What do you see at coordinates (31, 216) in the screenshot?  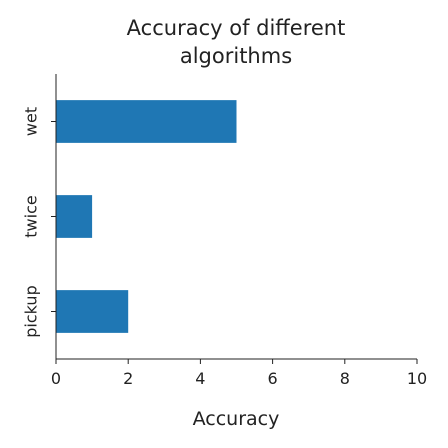 I see `y-tick-label-twice: twice` at bounding box center [31, 216].